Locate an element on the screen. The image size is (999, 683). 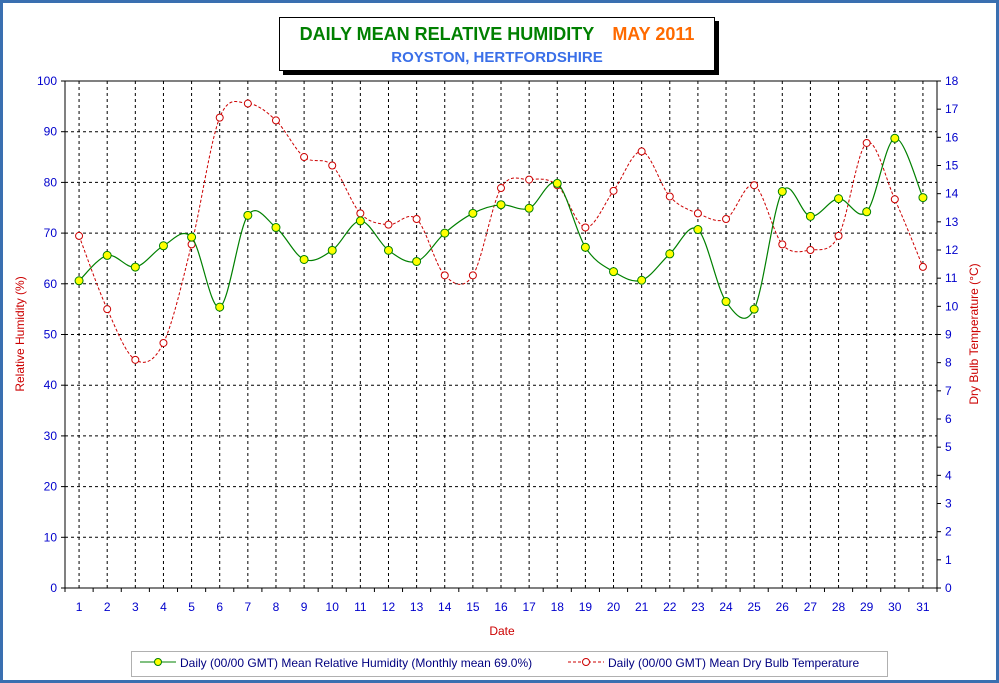
x-tick-label: 15 is located at coordinates (473, 607).